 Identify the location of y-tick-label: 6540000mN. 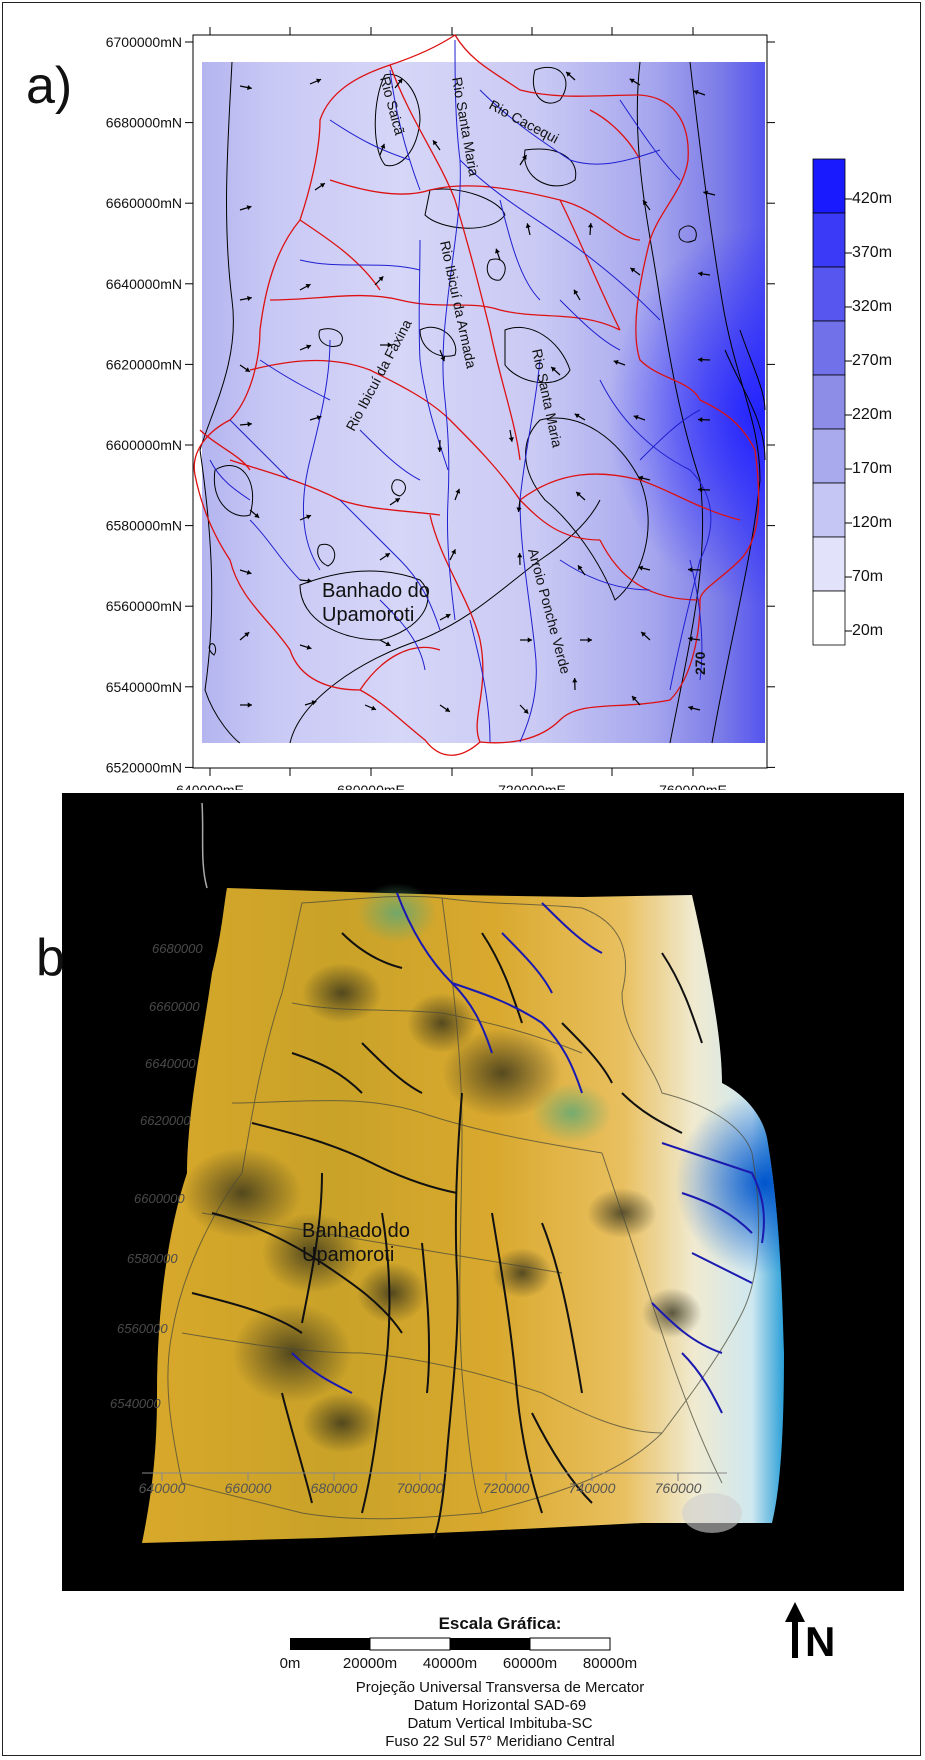
(144, 687).